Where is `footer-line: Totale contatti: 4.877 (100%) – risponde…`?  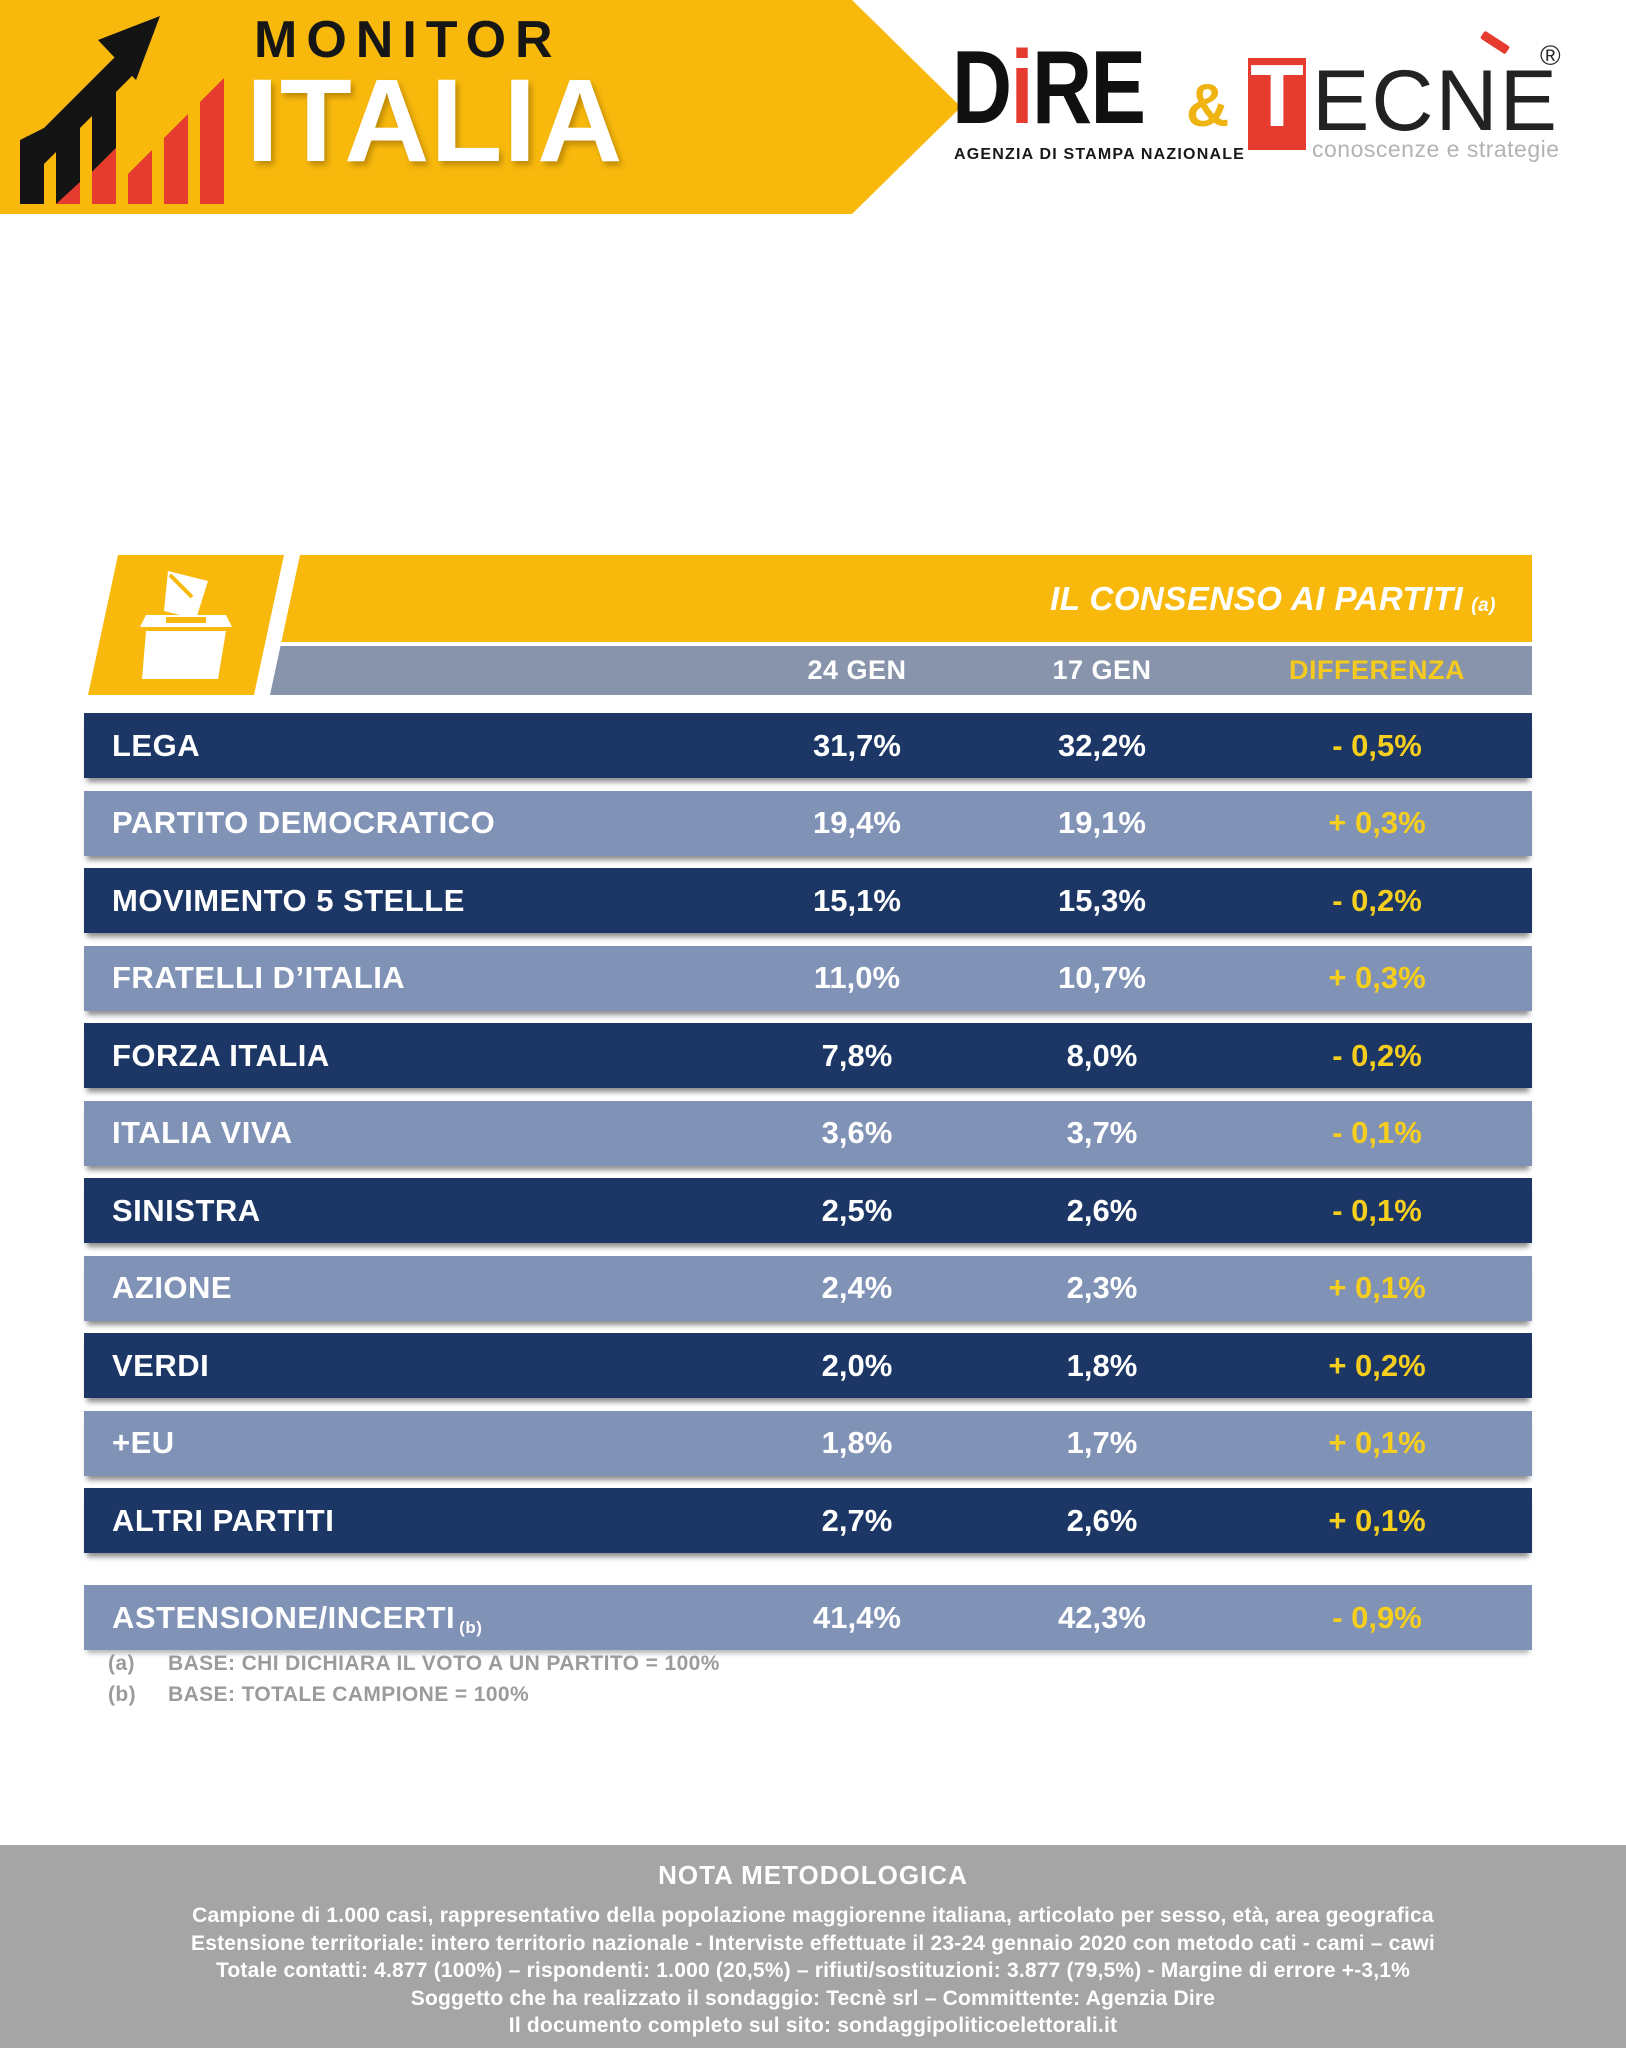 footer-line: Totale contatti: 4.877 (100%) – risponde… is located at coordinates (813, 1970).